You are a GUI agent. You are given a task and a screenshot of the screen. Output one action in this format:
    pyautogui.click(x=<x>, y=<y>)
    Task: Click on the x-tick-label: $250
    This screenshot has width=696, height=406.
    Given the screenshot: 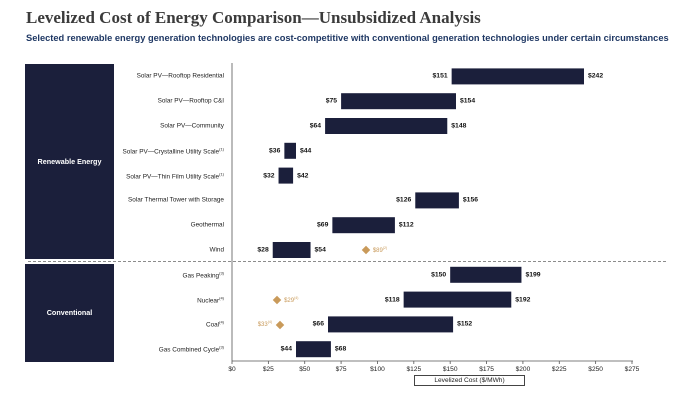 What is the action you would take?
    pyautogui.click(x=595, y=369)
    